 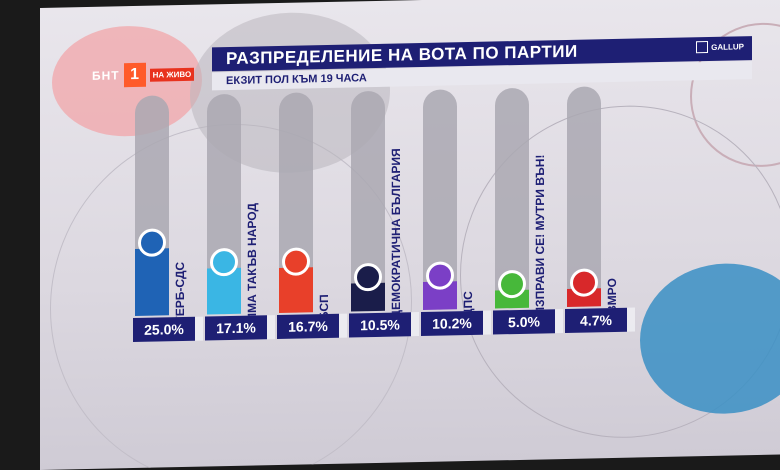 I want to click on category-label: БСП, so click(x=324, y=307).